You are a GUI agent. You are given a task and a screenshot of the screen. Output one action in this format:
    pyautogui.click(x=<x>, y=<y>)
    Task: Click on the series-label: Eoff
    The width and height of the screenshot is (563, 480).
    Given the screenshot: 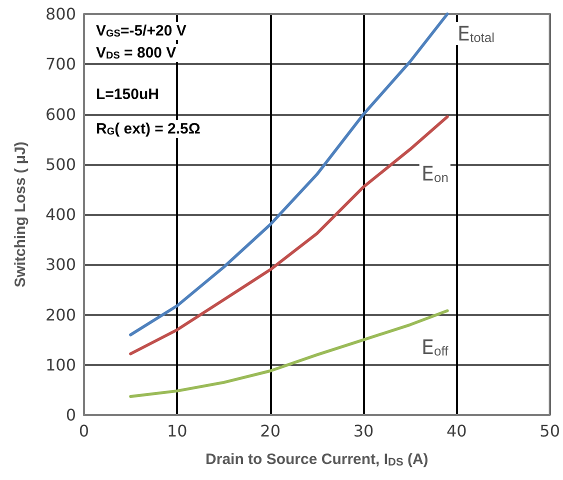 What is the action you would take?
    pyautogui.click(x=435, y=347)
    